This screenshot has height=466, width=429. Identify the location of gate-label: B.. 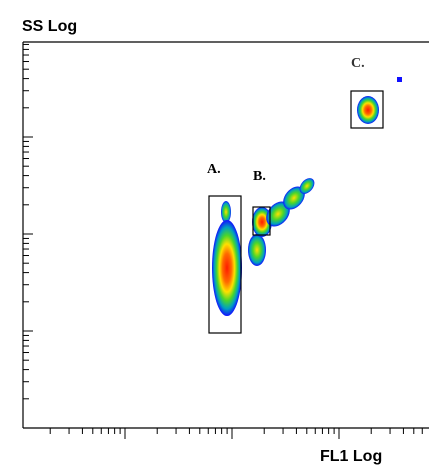
(259, 176).